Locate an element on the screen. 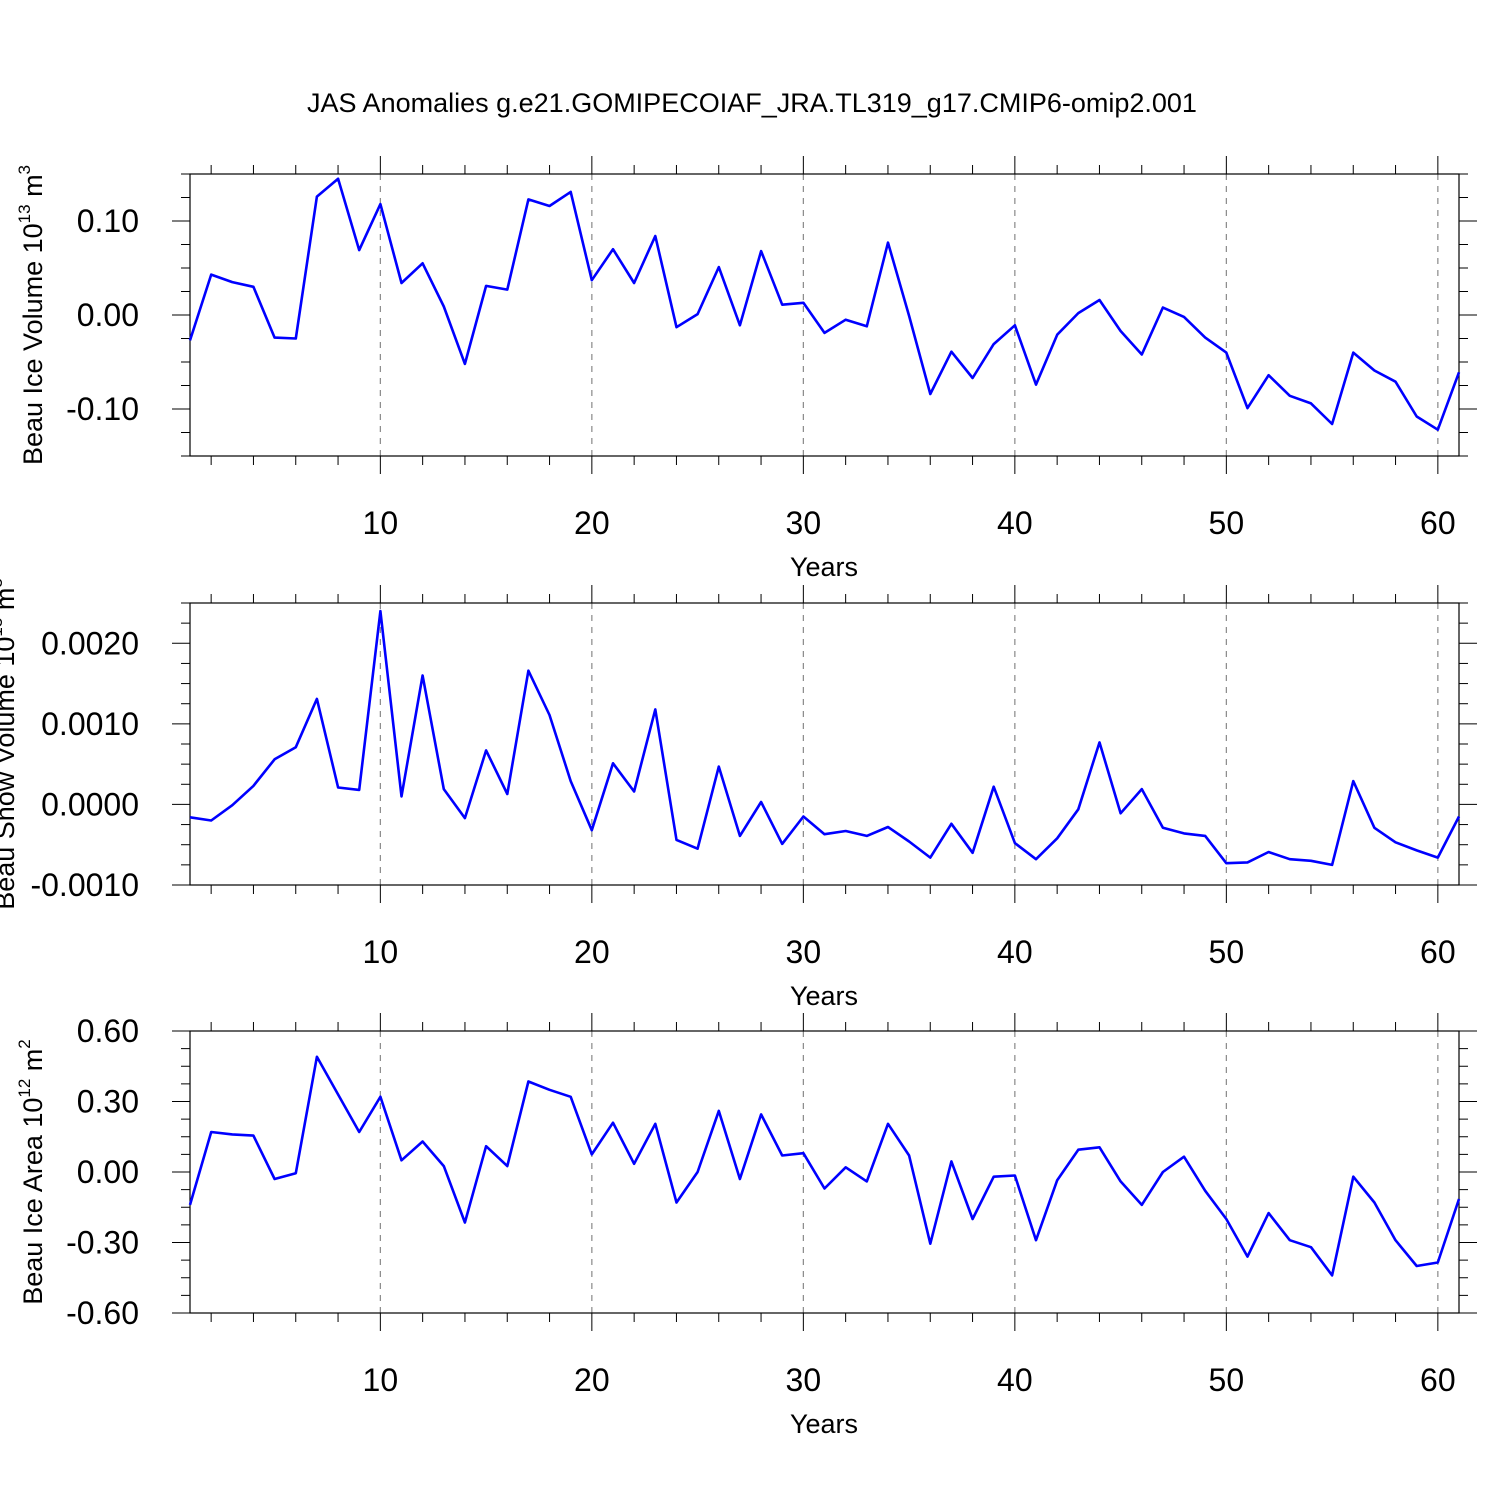 This screenshot has width=1500, height=1500. y-tick-label: 0.30 is located at coordinates (108, 1102).